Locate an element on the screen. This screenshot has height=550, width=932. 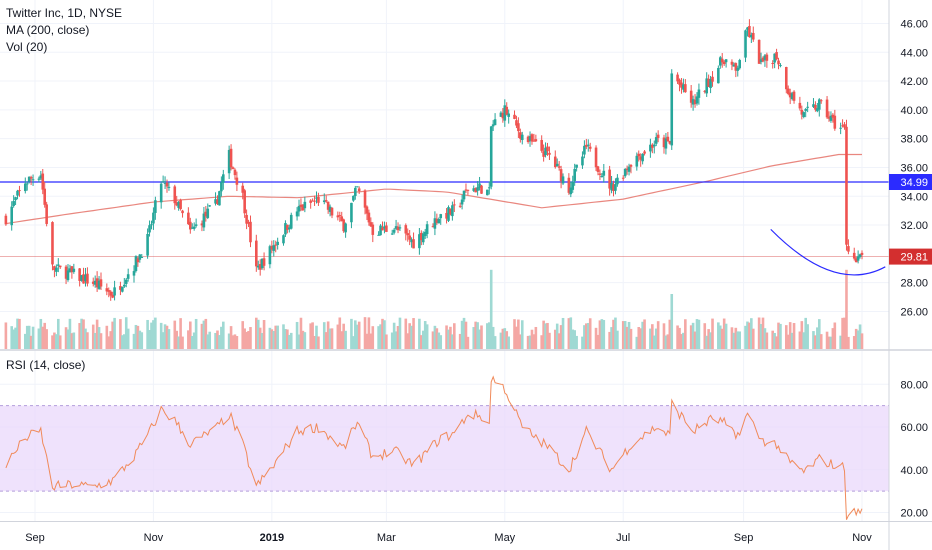
y-tick-label: 26.00 is located at coordinates (914, 312).